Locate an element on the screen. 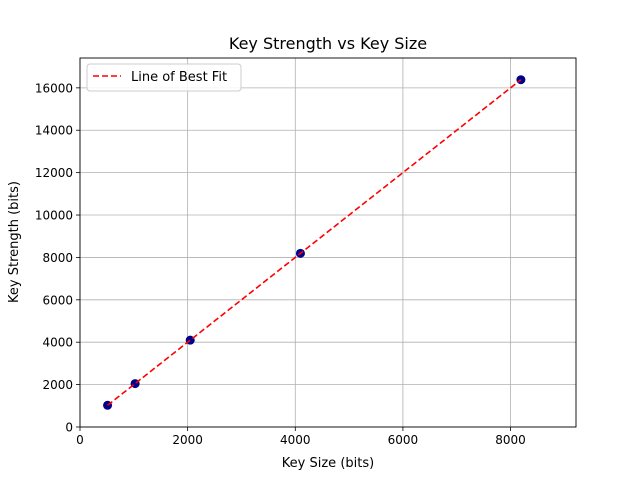  x-tick-label: 6000 is located at coordinates (403, 440).